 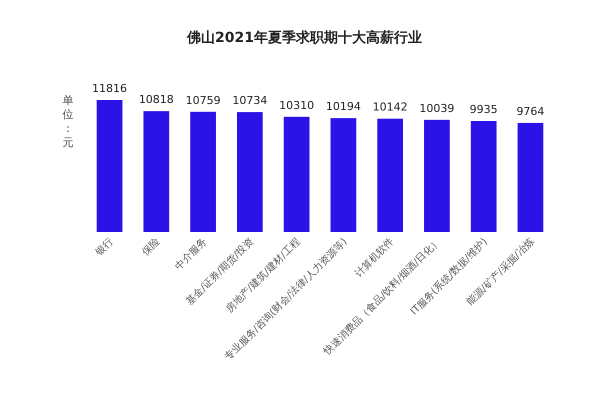 What do you see at coordinates (110, 88) in the screenshot?
I see `data-label: 11816` at bounding box center [110, 88].